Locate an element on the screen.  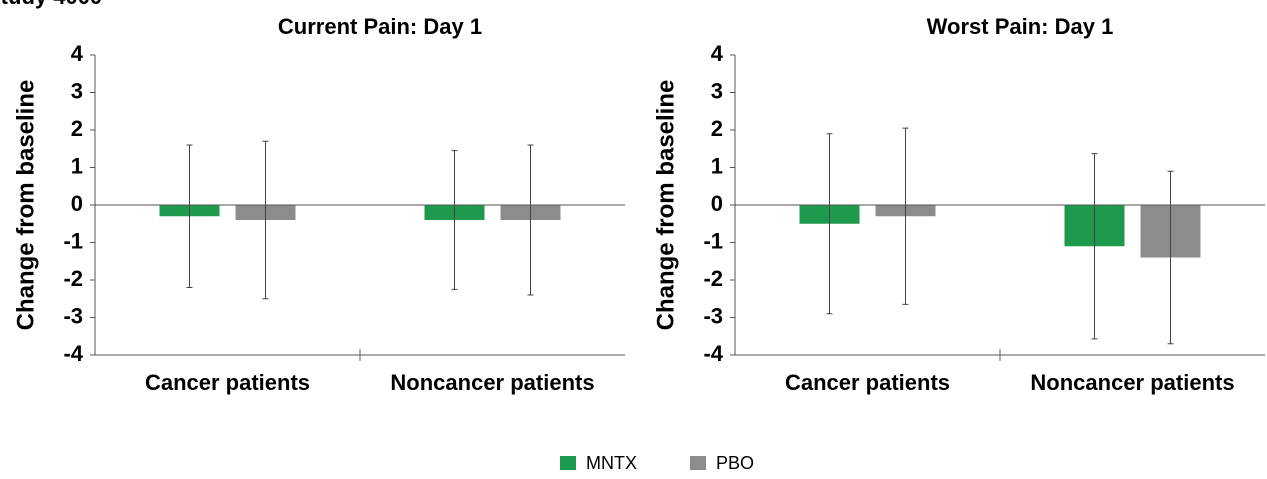
chart-title: Worst Pain: Day 1 is located at coordinates (1020, 26).